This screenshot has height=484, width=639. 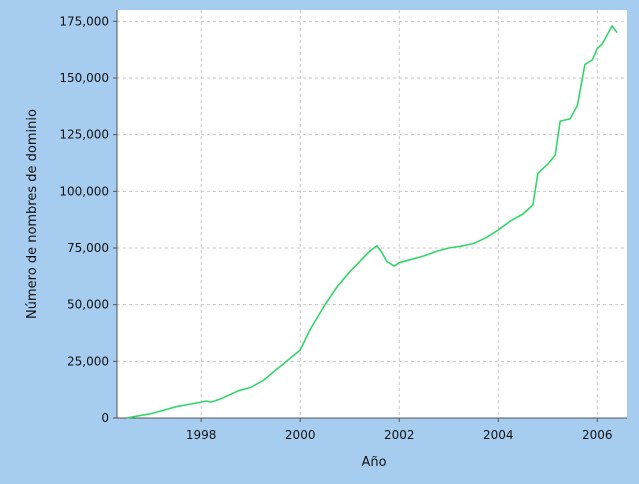 I want to click on y-axis-label: Número de nombres de dominio, so click(x=32, y=214).